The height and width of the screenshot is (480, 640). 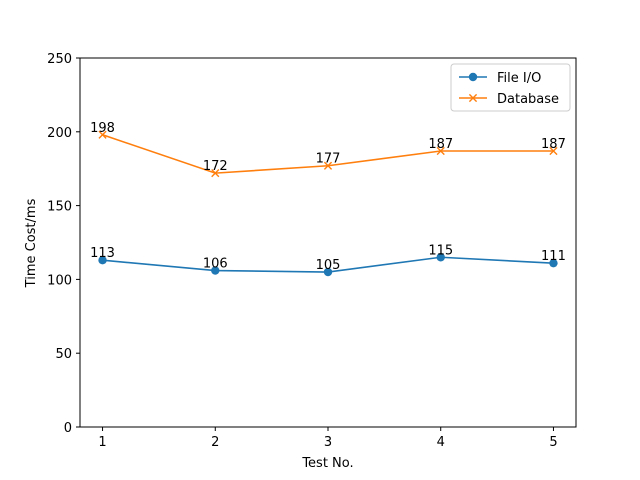 I want to click on data-label: 105, so click(x=328, y=265).